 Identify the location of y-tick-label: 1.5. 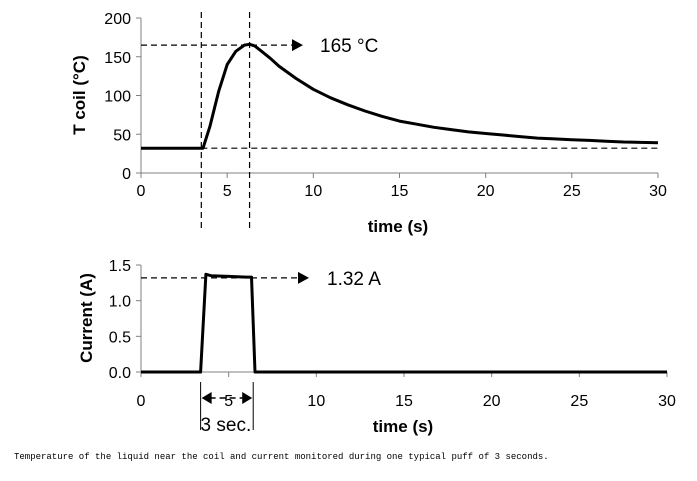
(120, 266).